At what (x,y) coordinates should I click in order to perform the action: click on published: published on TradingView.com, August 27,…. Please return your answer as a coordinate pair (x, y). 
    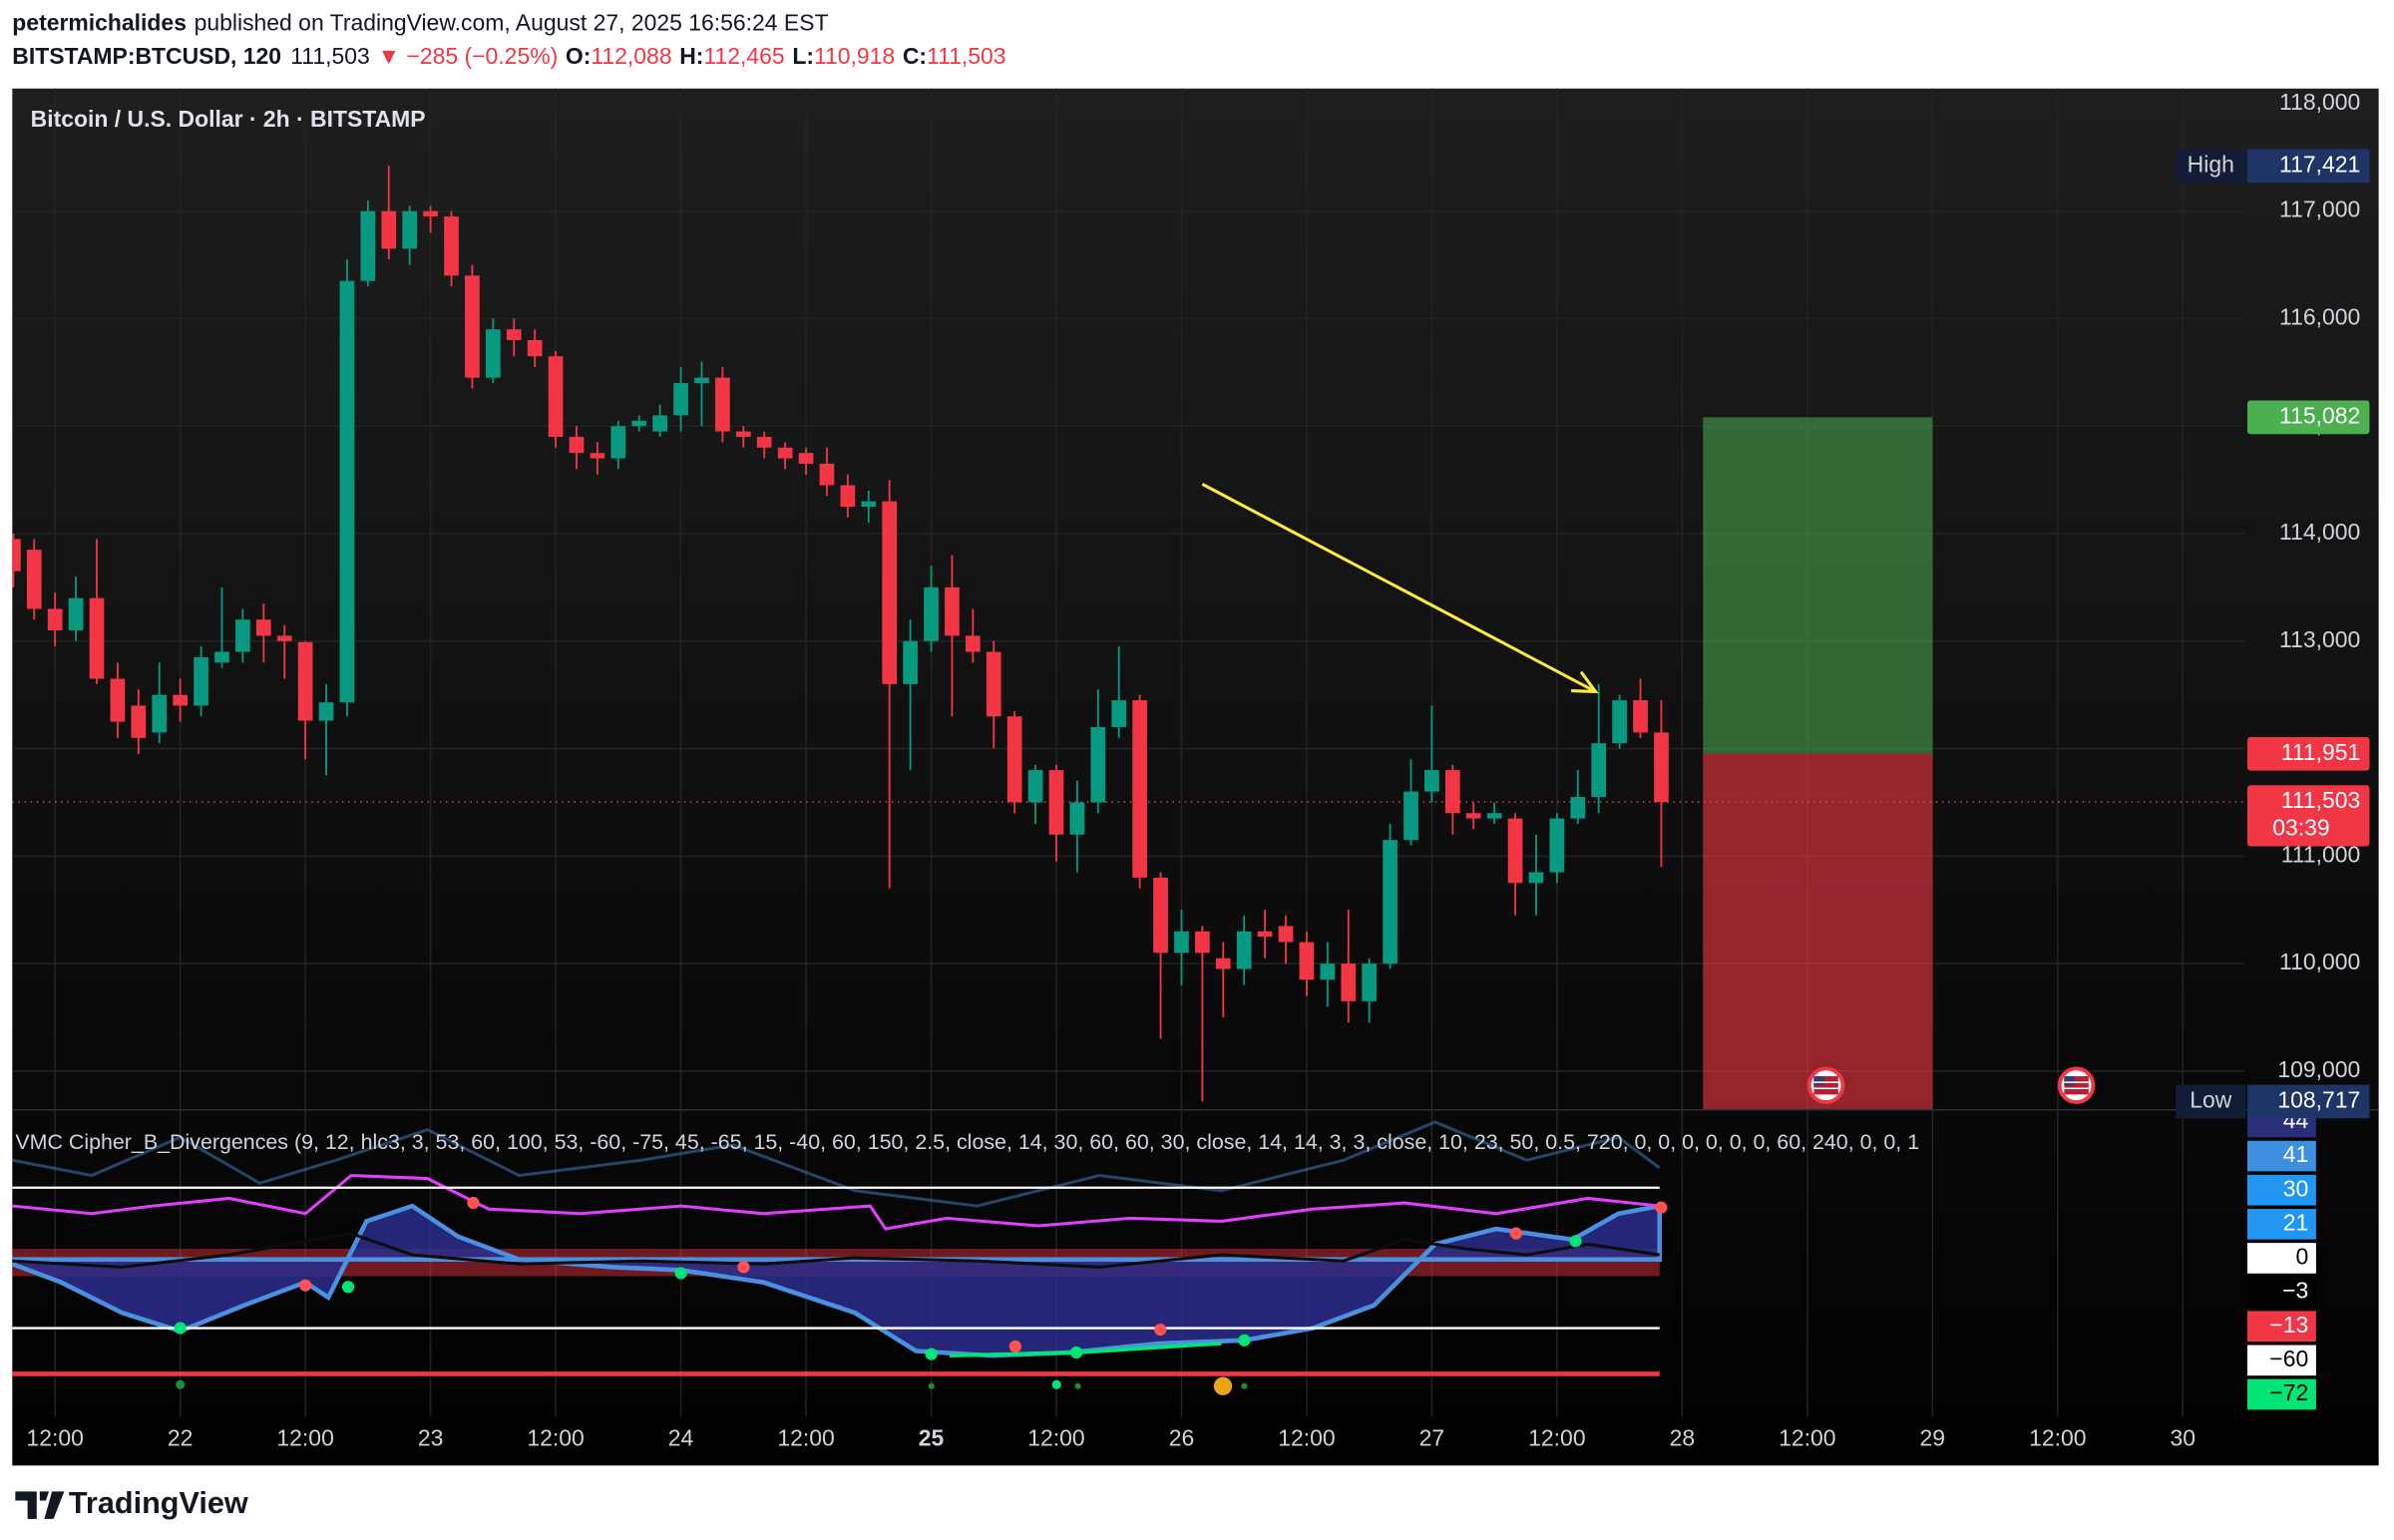
    Looking at the image, I should click on (512, 23).